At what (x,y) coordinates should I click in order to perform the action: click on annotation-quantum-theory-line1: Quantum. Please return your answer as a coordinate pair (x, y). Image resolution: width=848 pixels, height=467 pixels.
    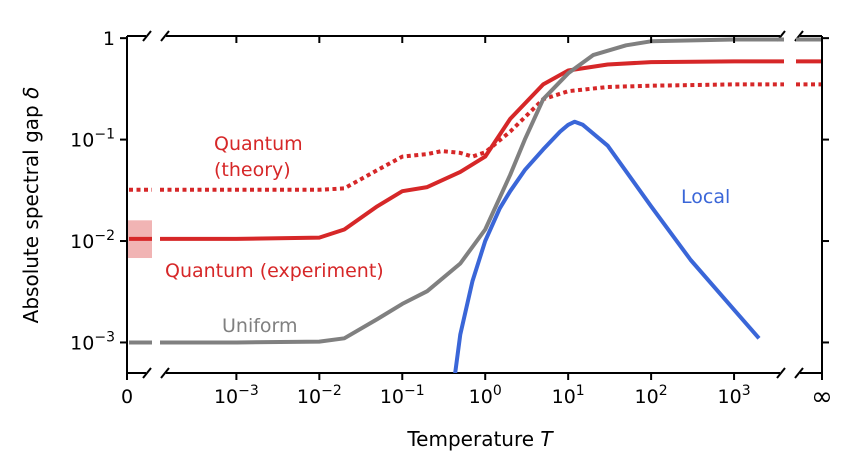
    Looking at the image, I should click on (258, 144).